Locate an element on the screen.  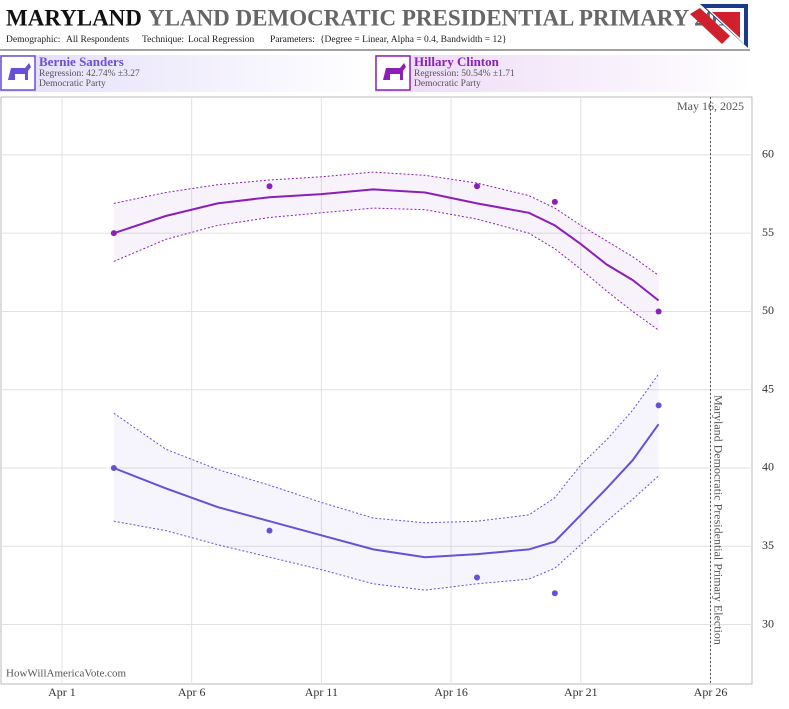
legend-regression: Regression: 42.74% ±3.27 is located at coordinates (89, 74).